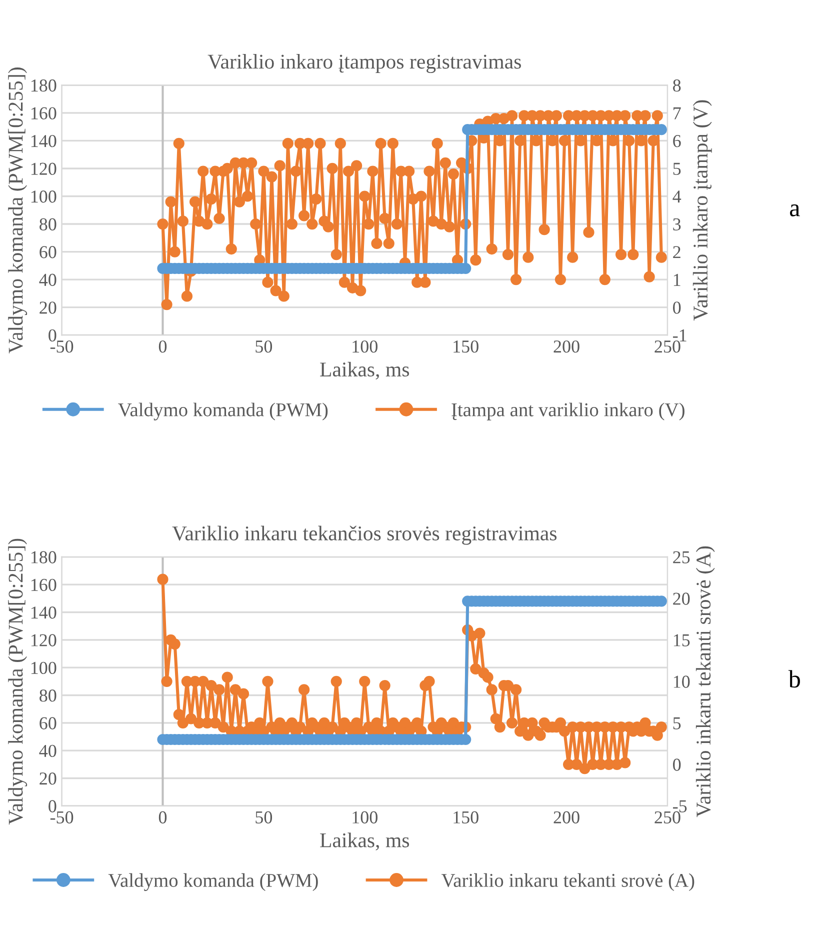  I want to click on y2-tick-label: -1, so click(679, 335).